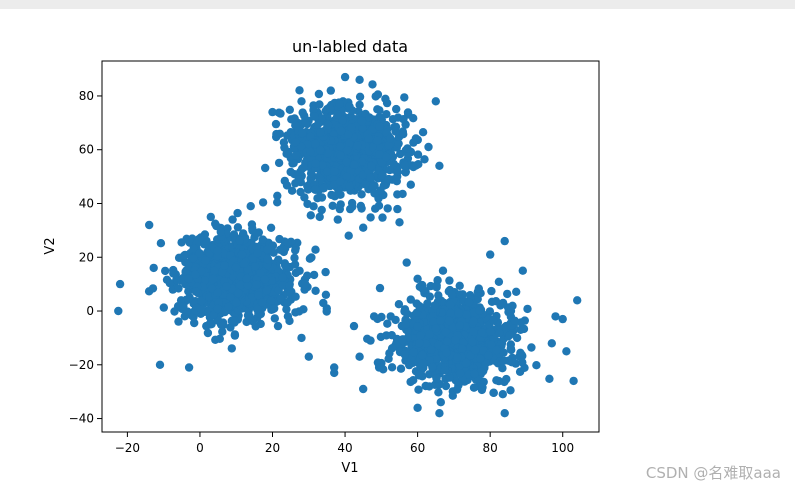  What do you see at coordinates (417, 448) in the screenshot?
I see `x-tick-label: 60` at bounding box center [417, 448].